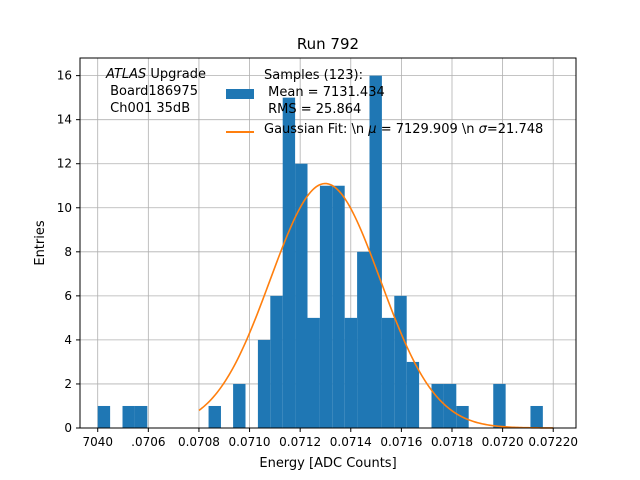 This screenshot has width=640, height=480. Describe the element at coordinates (68, 428) in the screenshot. I see `y-tick-label: 0` at that location.